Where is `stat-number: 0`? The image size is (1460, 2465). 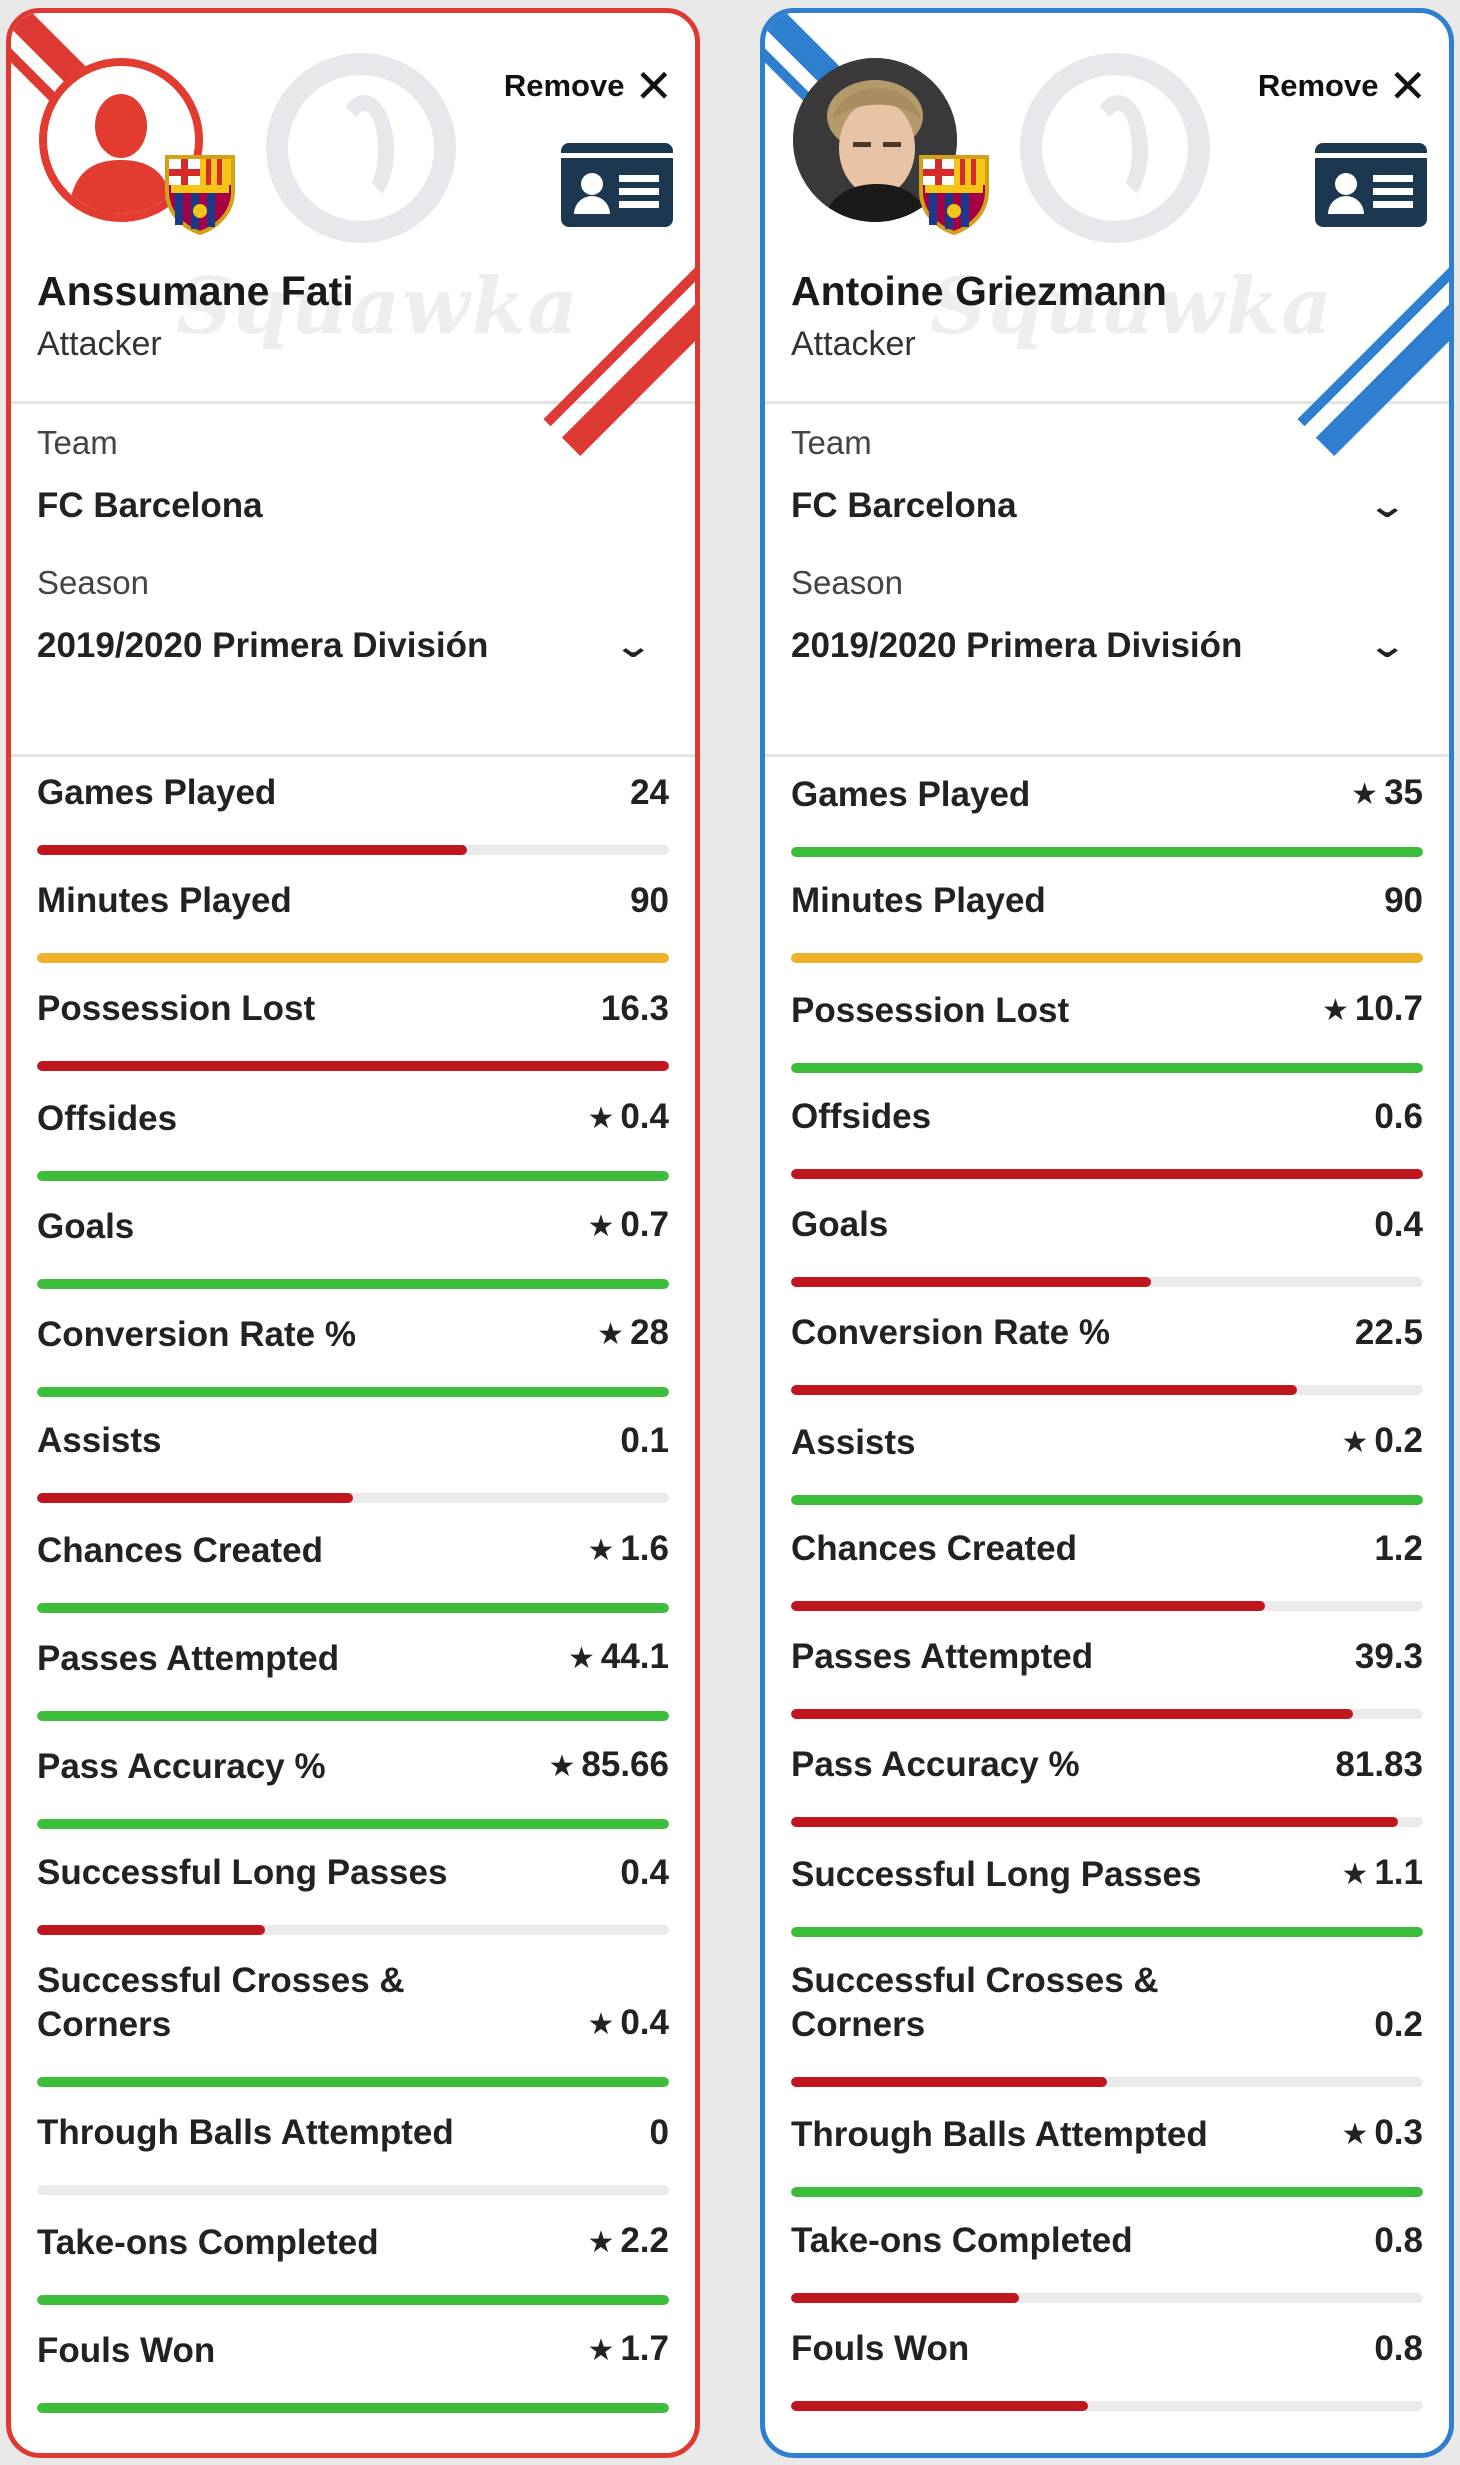 stat-number: 0 is located at coordinates (659, 2132).